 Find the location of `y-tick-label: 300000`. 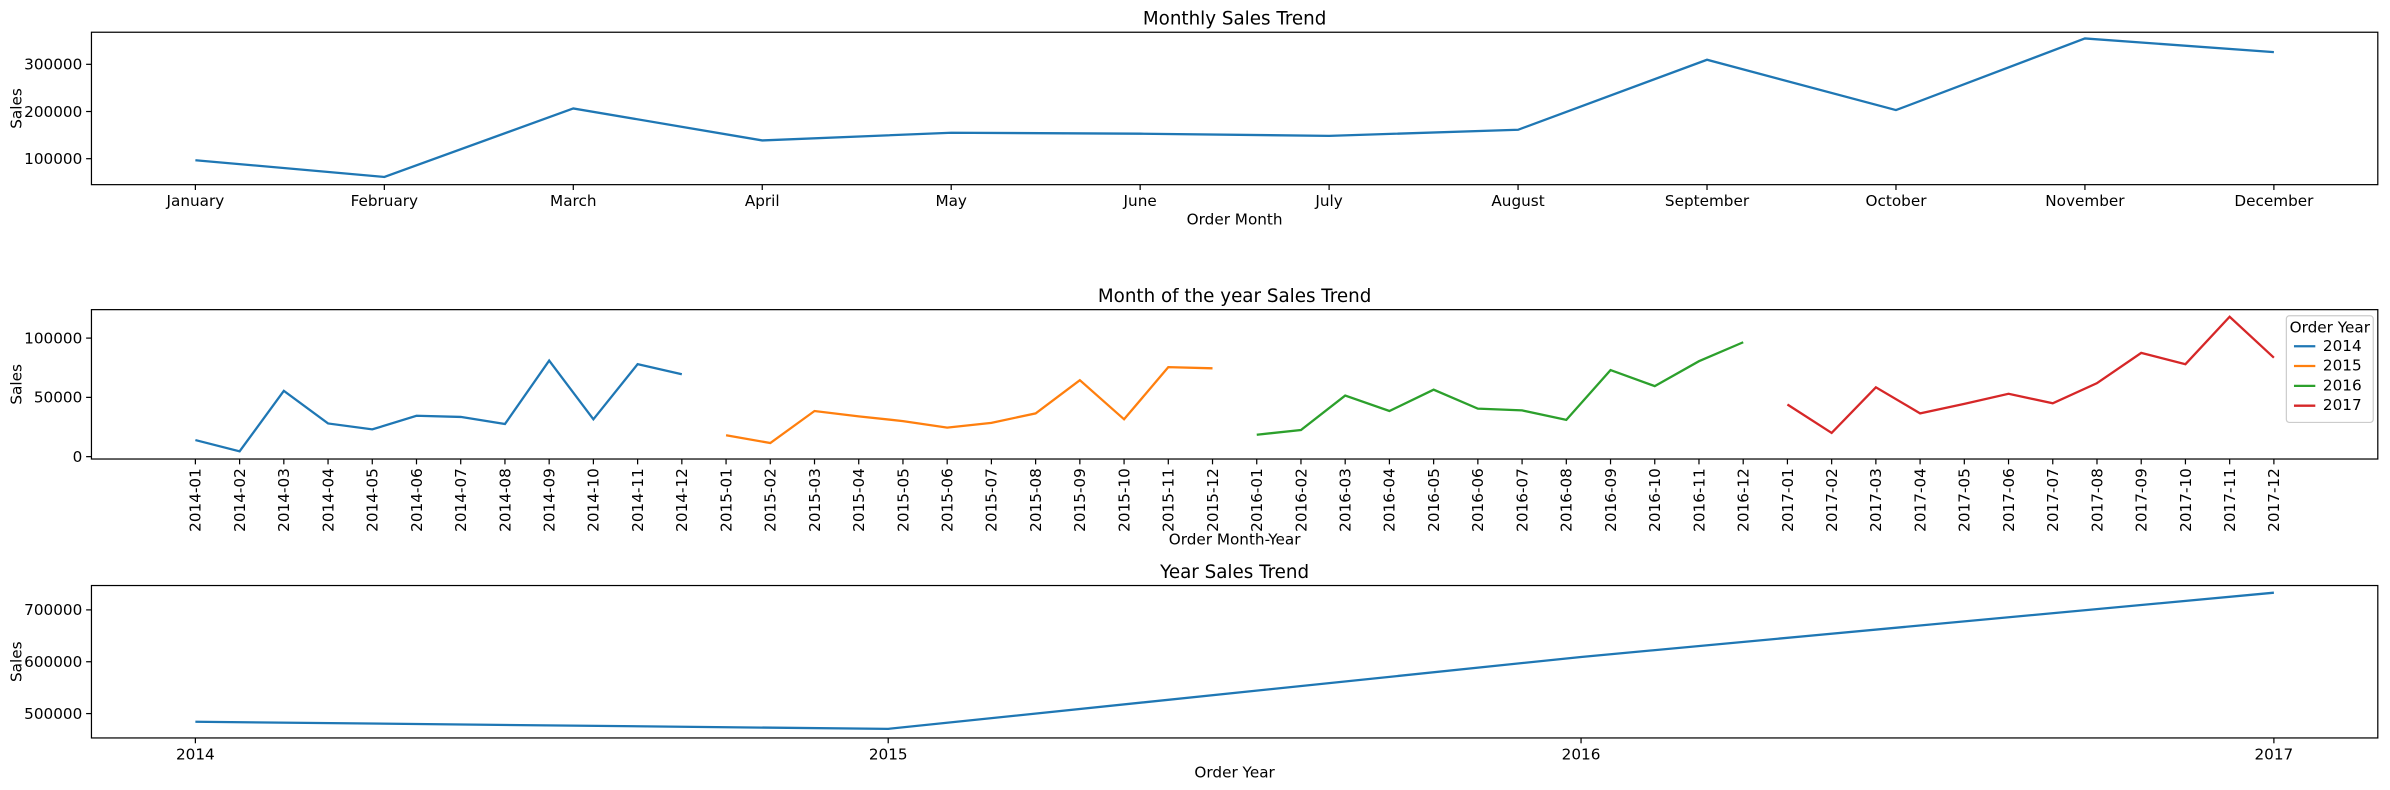

y-tick-label: 300000 is located at coordinates (53, 65).